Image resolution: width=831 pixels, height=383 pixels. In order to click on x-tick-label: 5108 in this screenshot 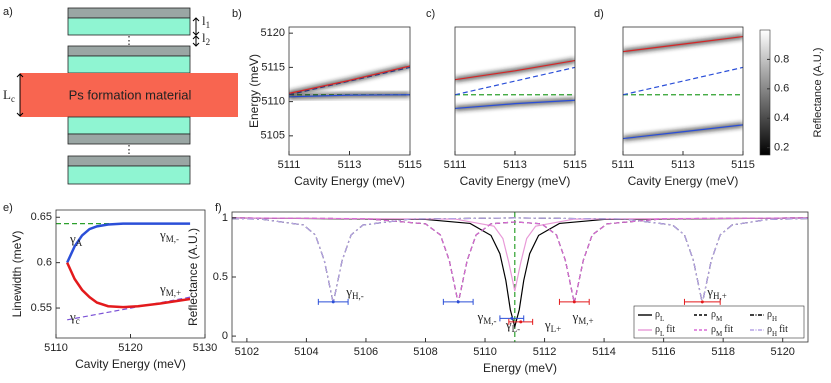, I will do `click(425, 352)`.